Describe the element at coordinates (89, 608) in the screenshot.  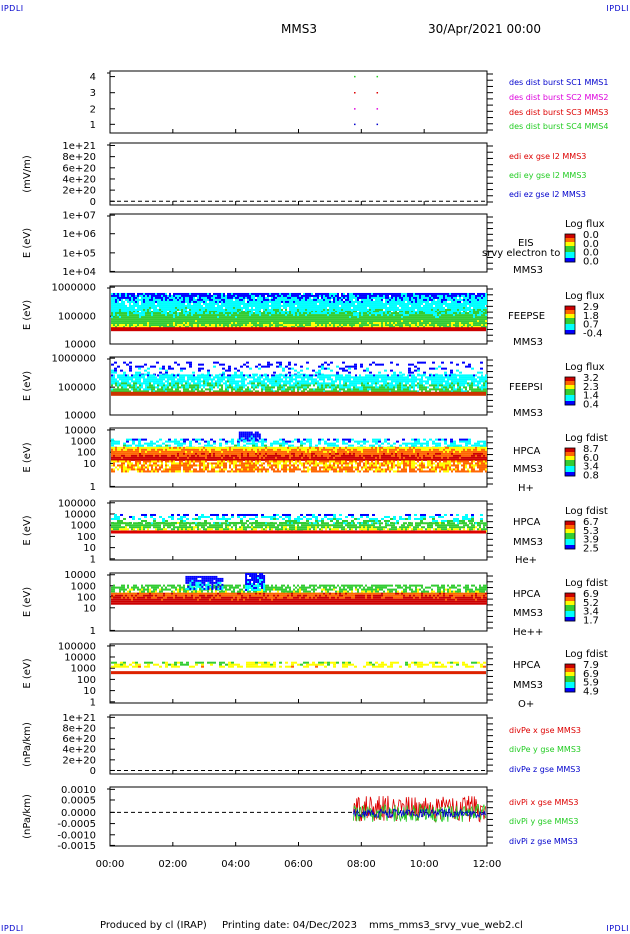
I see `y-tick-label: 10` at that location.